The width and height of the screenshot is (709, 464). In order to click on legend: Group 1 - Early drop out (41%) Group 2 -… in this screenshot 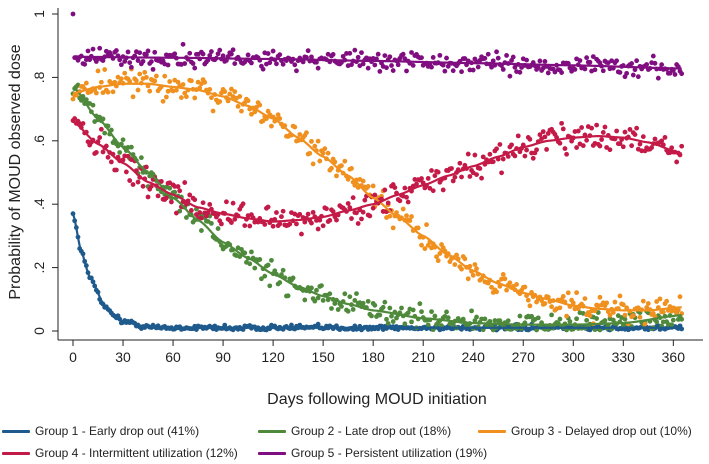, I will do `click(354, 442)`.